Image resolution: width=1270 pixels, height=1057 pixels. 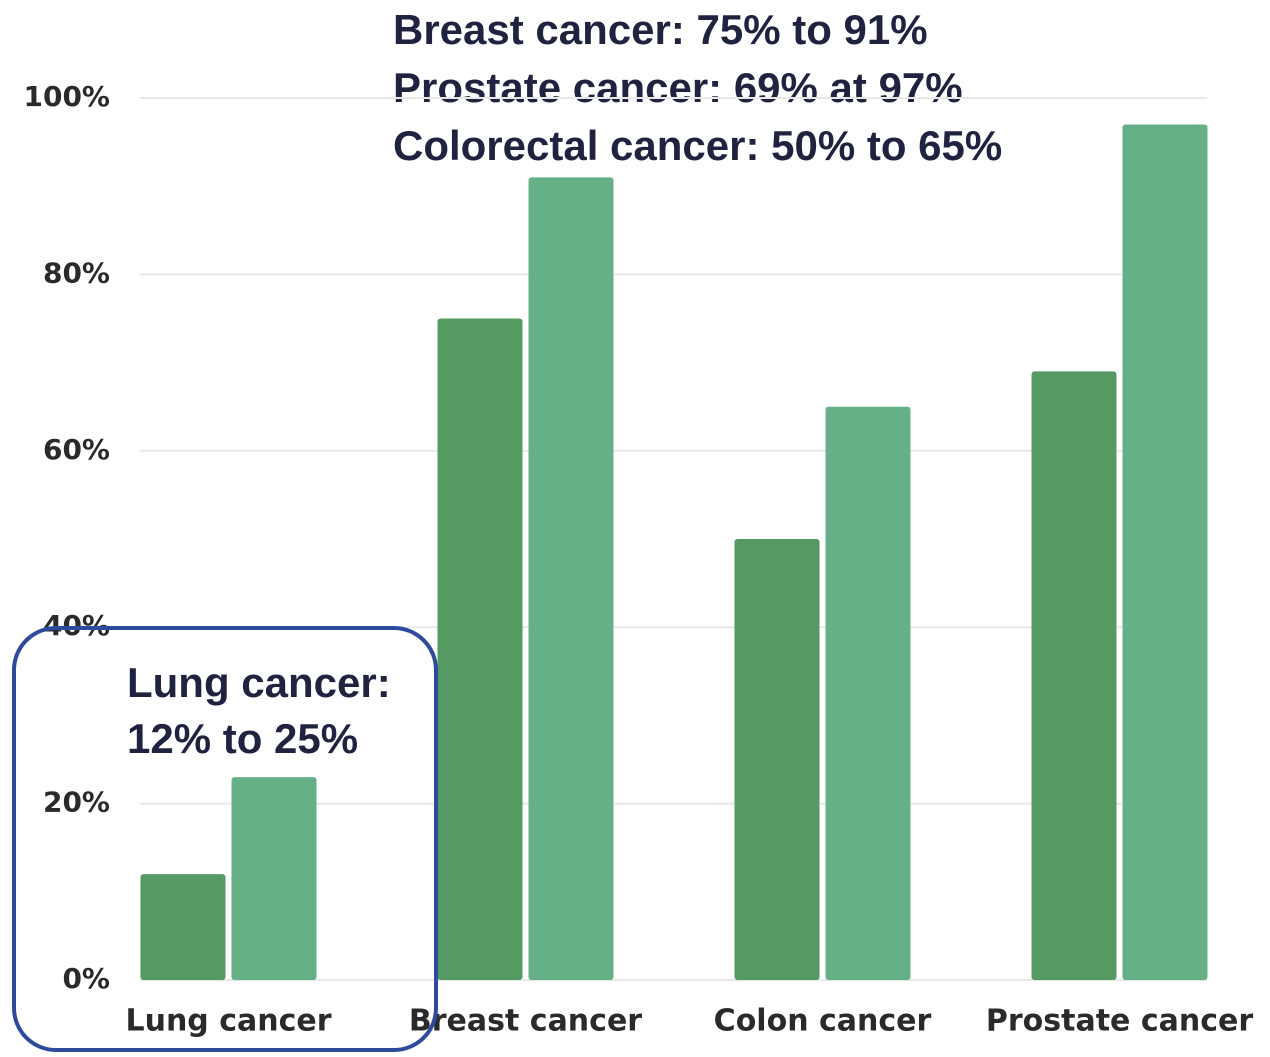 What do you see at coordinates (259, 682) in the screenshot?
I see `annotation: Lung cancer:` at bounding box center [259, 682].